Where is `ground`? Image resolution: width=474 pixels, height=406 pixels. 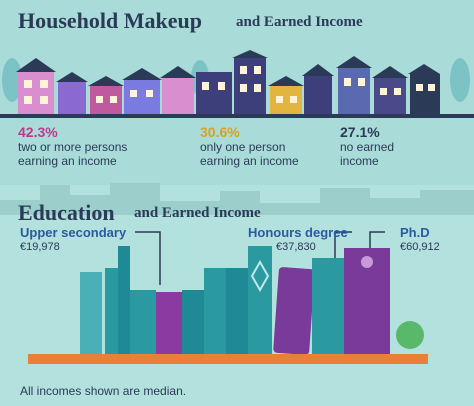
ground is located at coordinates (237, 116).